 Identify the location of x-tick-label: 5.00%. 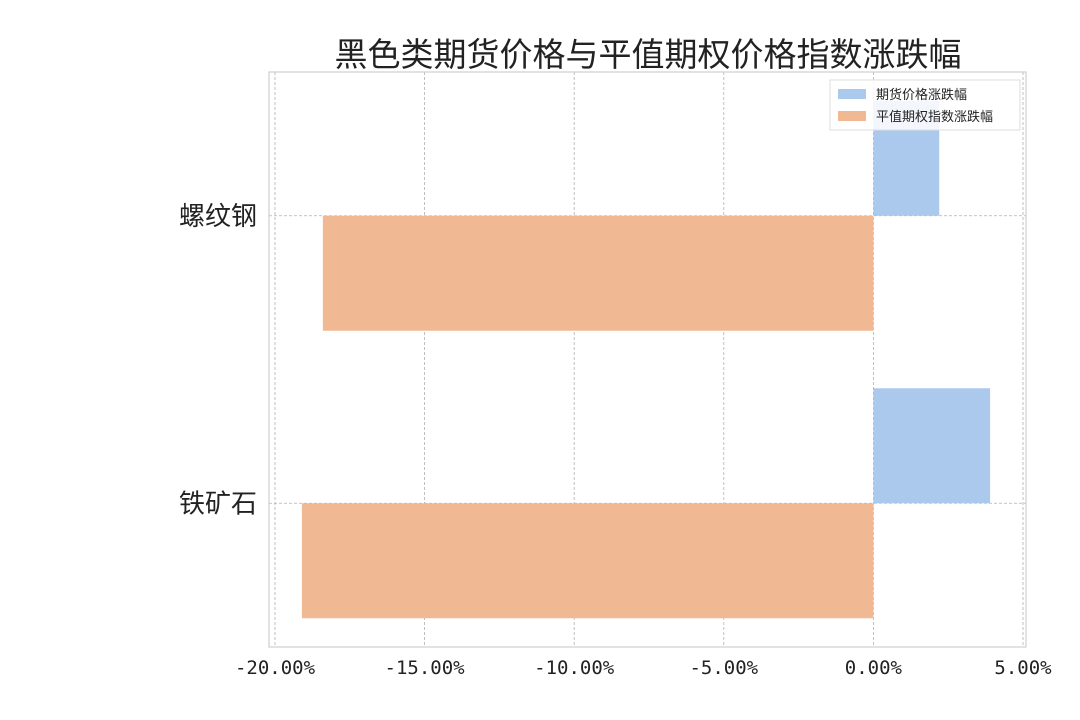
(1023, 668).